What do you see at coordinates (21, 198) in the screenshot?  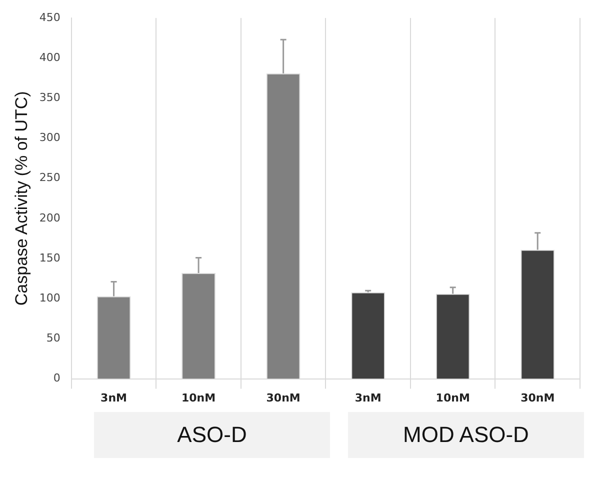 I see `y-axis-title: Caspase Activity (% of UTC)` at bounding box center [21, 198].